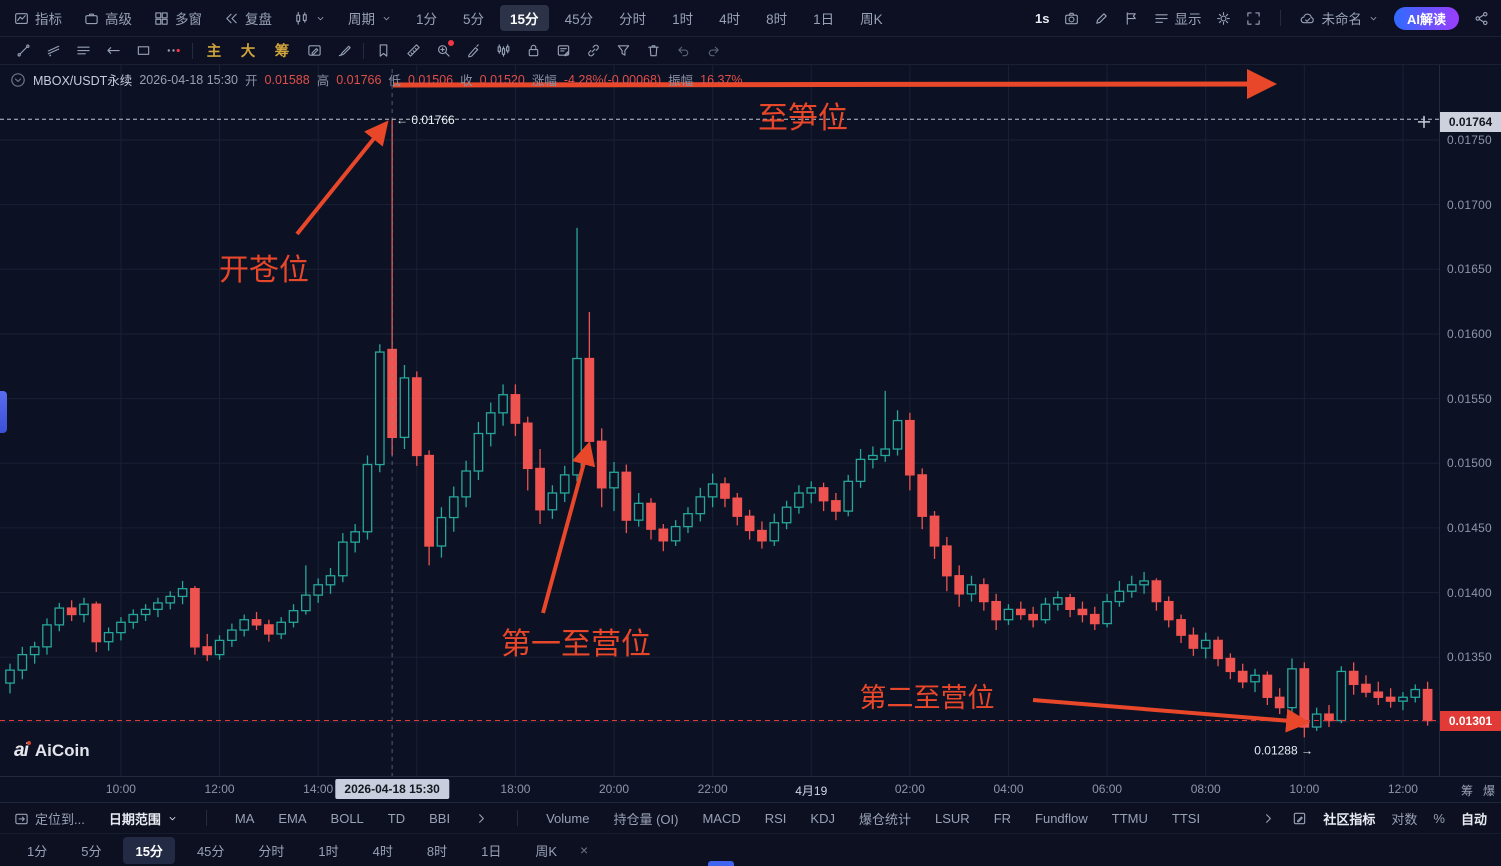  What do you see at coordinates (1424, 121) in the screenshot?
I see `crosshair-handle-icon` at bounding box center [1424, 121].